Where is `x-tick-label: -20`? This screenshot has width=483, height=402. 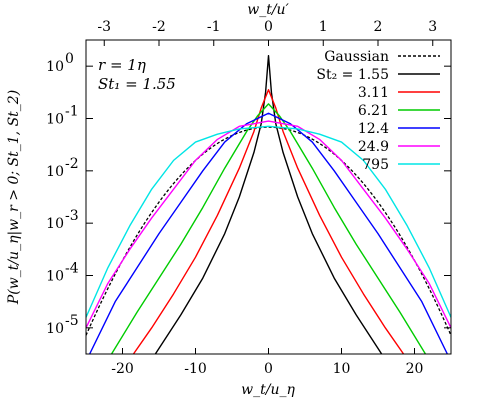 x-tick-label: -20 is located at coordinates (122, 369).